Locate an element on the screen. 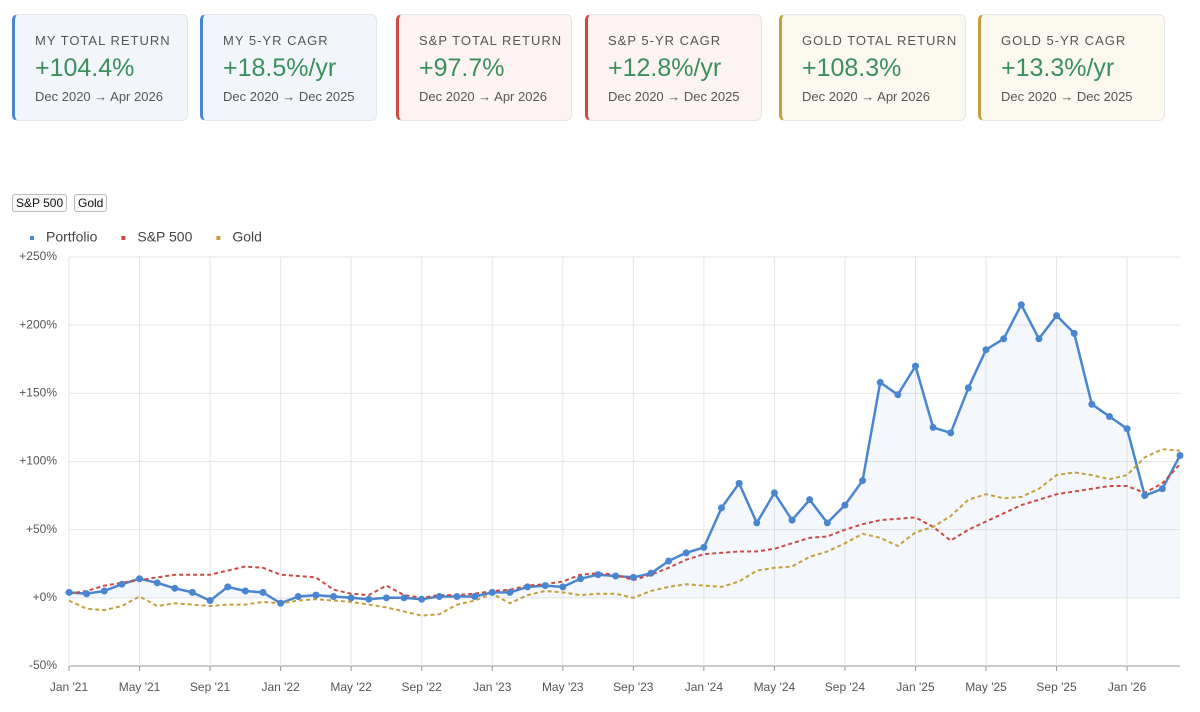 The width and height of the screenshot is (1200, 712). x-tick-label: Sep '25 is located at coordinates (1056, 687).